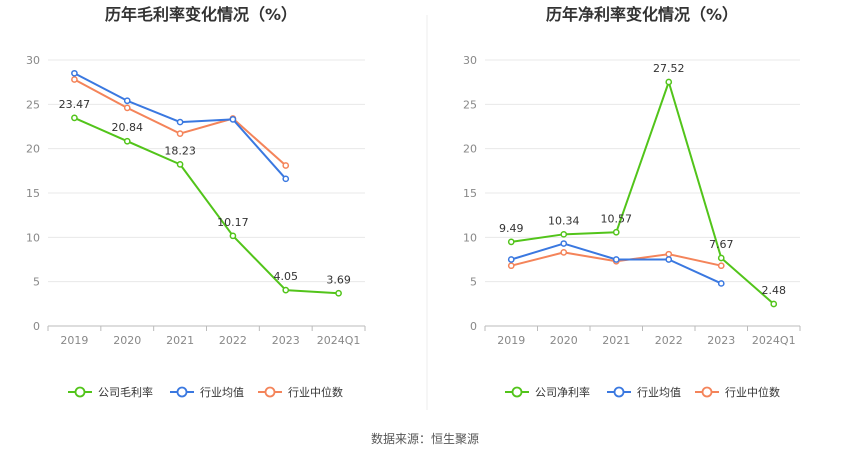 The width and height of the screenshot is (850, 463). Describe the element at coordinates (338, 279) in the screenshot. I see `data-label: 3.69` at that location.